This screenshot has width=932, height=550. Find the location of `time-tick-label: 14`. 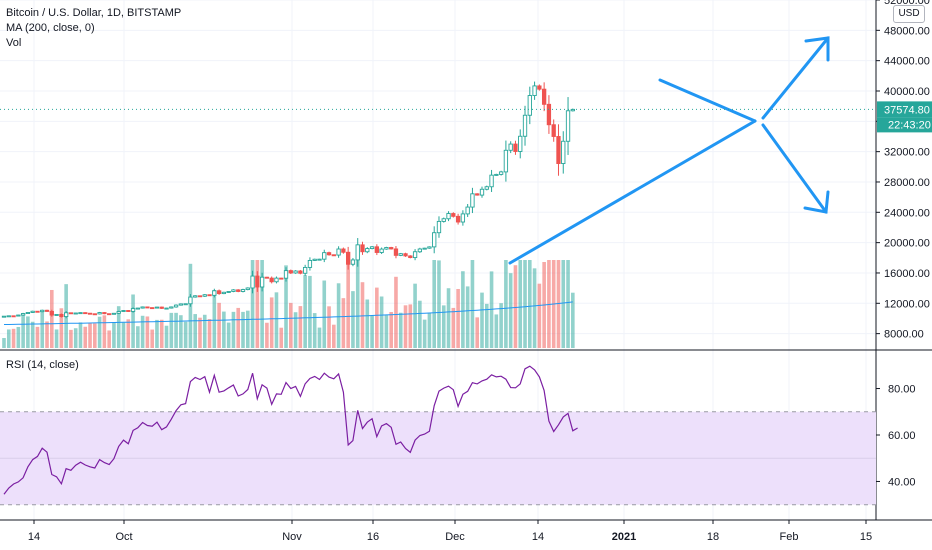

time-tick-label: 14 is located at coordinates (538, 537).